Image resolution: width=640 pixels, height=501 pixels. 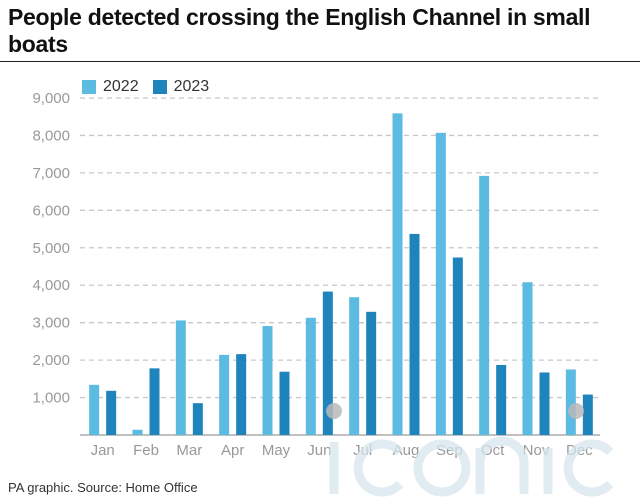 I want to click on y-tick-label: 2,000, so click(x=51, y=360).